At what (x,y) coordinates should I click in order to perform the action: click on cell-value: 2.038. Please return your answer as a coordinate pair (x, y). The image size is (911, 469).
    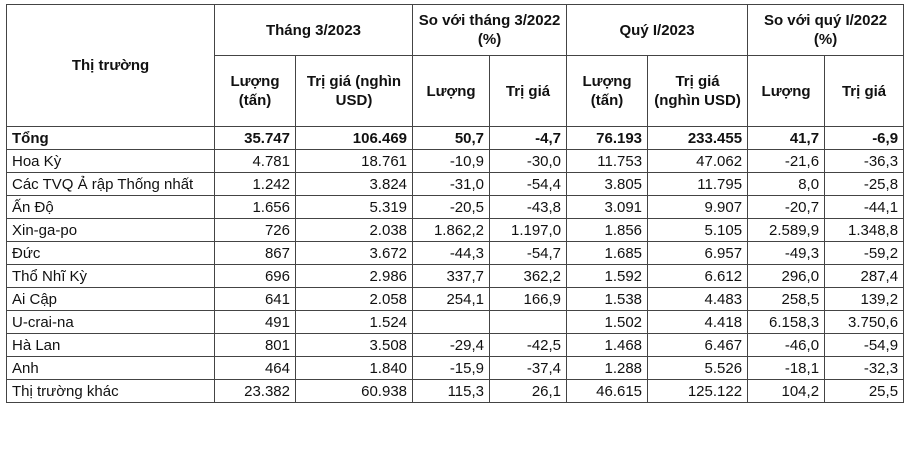
    Looking at the image, I should click on (354, 230).